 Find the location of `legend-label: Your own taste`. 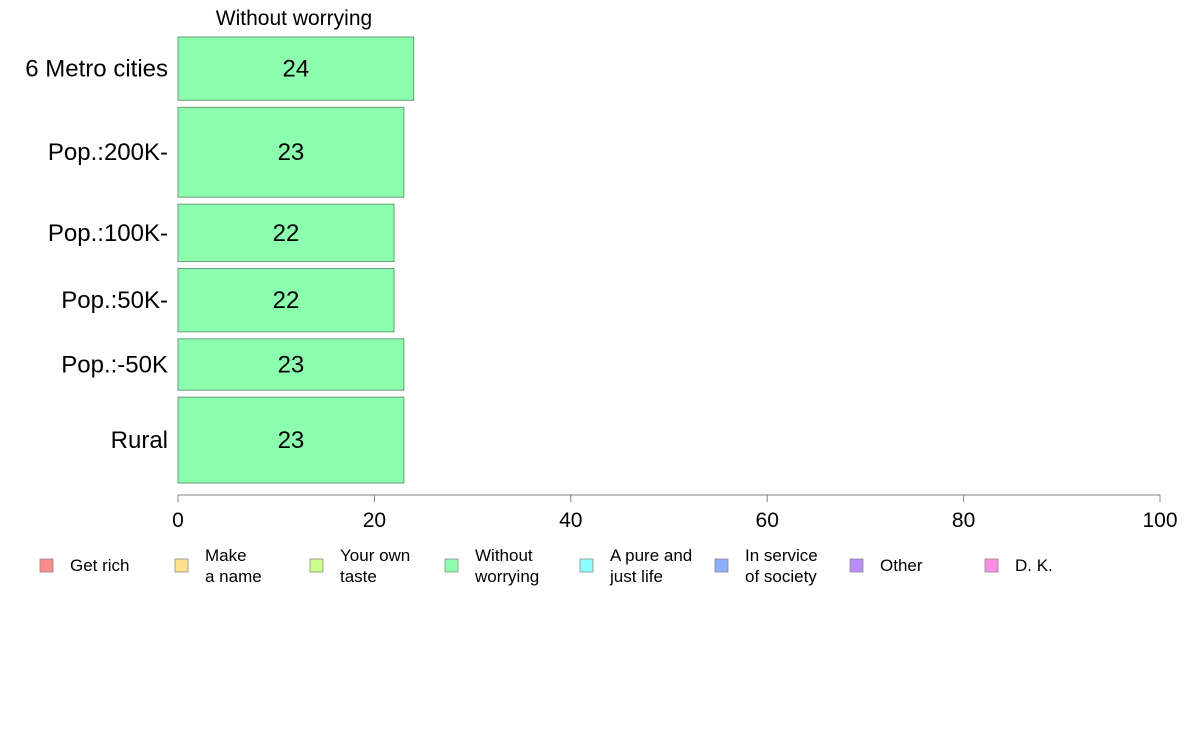

legend-label: Your own taste is located at coordinates (375, 566).